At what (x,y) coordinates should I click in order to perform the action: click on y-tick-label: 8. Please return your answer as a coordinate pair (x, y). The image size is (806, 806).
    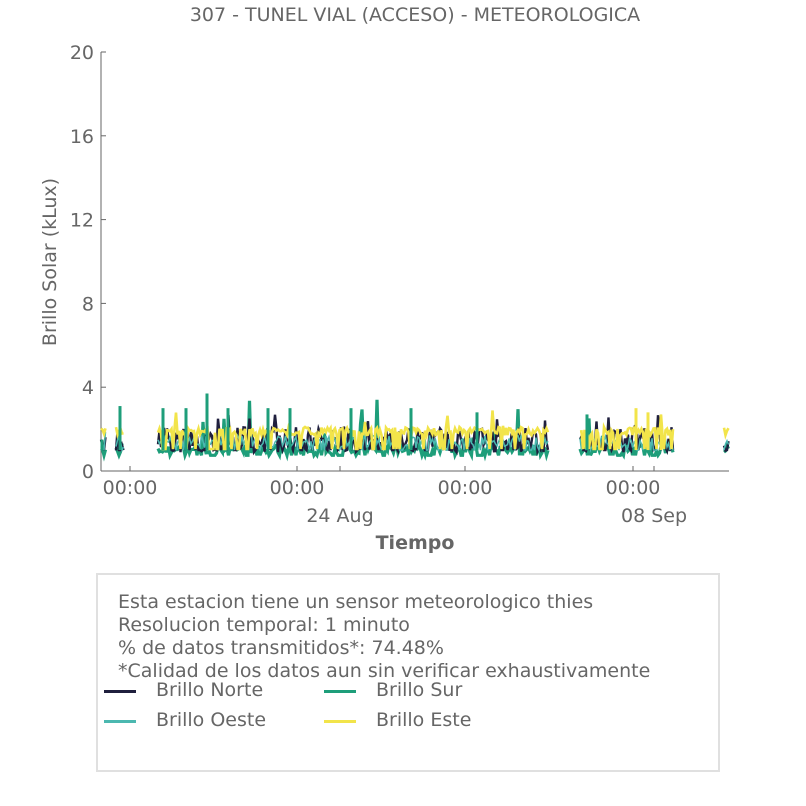
    Looking at the image, I should click on (88, 304).